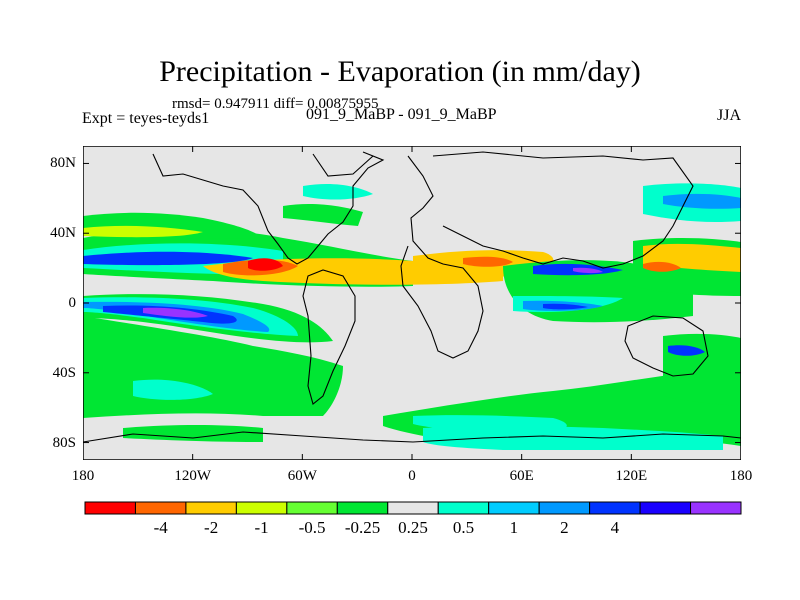  Describe the element at coordinates (488, 261) in the screenshot. I see `field-atlantic-orange` at that location.